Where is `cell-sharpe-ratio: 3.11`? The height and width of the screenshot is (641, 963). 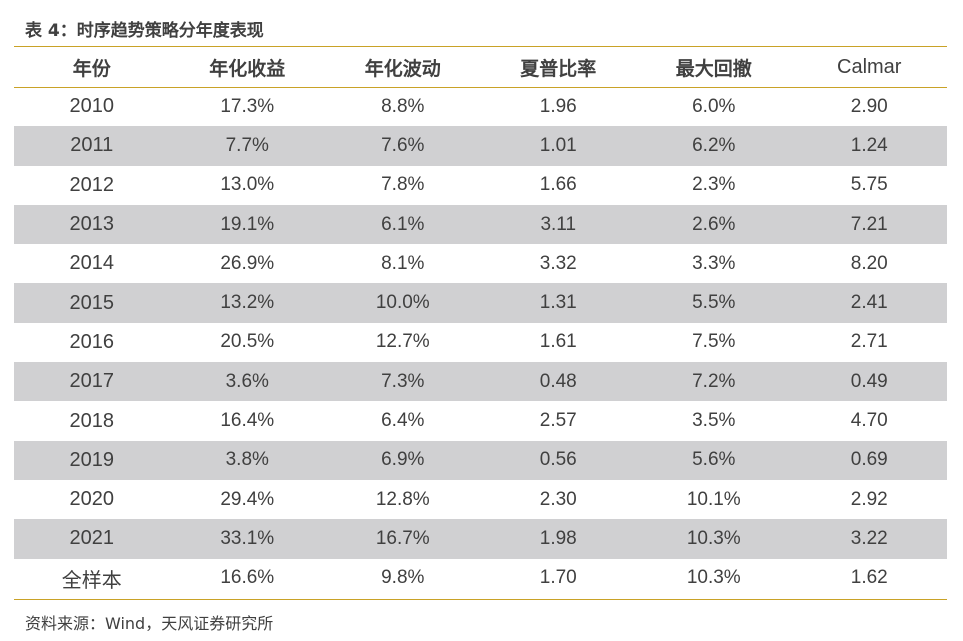
cell-sharpe-ratio: 3.11 is located at coordinates (558, 224).